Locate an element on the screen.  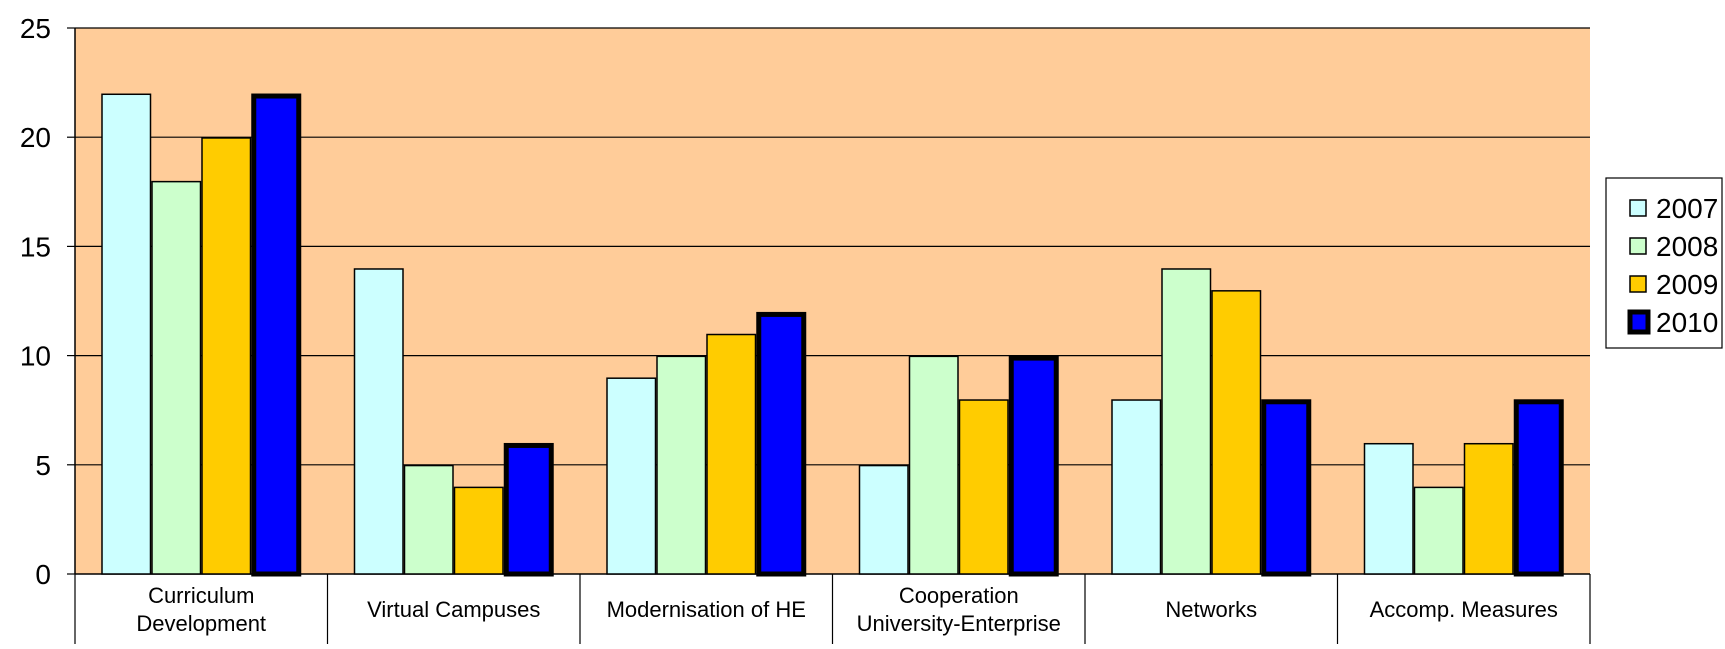
legend-label: 2007 is located at coordinates (1687, 208).